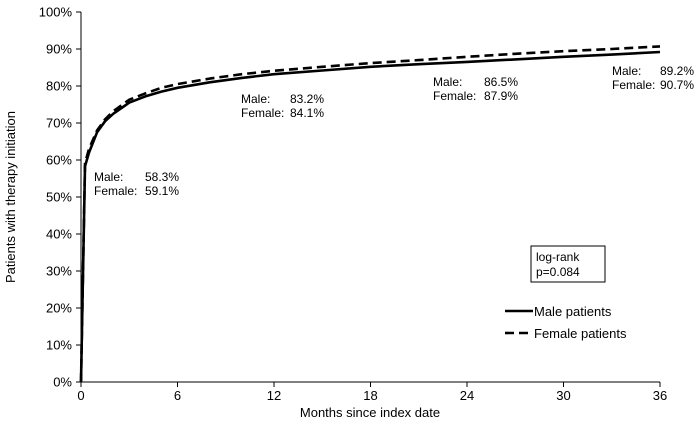  Describe the element at coordinates (162, 191) in the screenshot. I see `annotation-female-value: 59.1%` at that location.